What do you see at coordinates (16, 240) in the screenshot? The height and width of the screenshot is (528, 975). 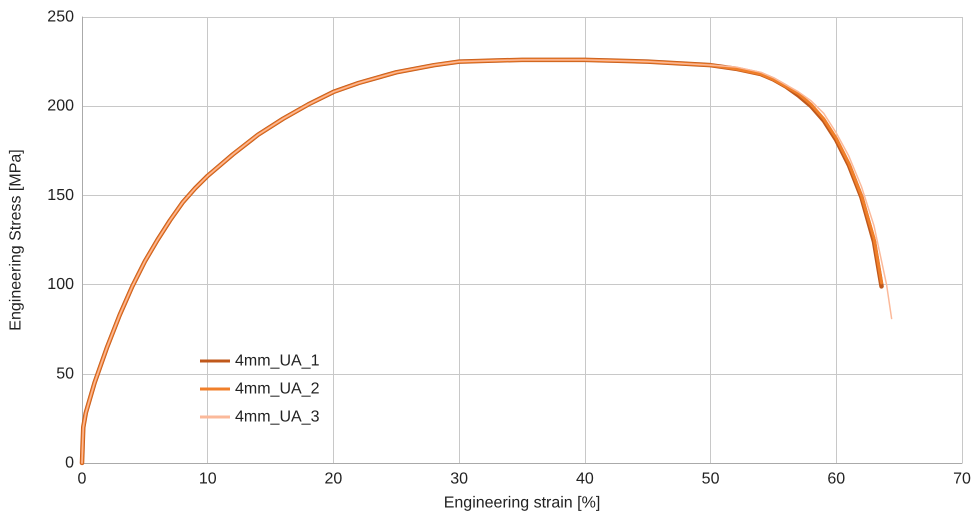 I see `y-axis-title: Engineering Stress [MPa]` at bounding box center [16, 240].